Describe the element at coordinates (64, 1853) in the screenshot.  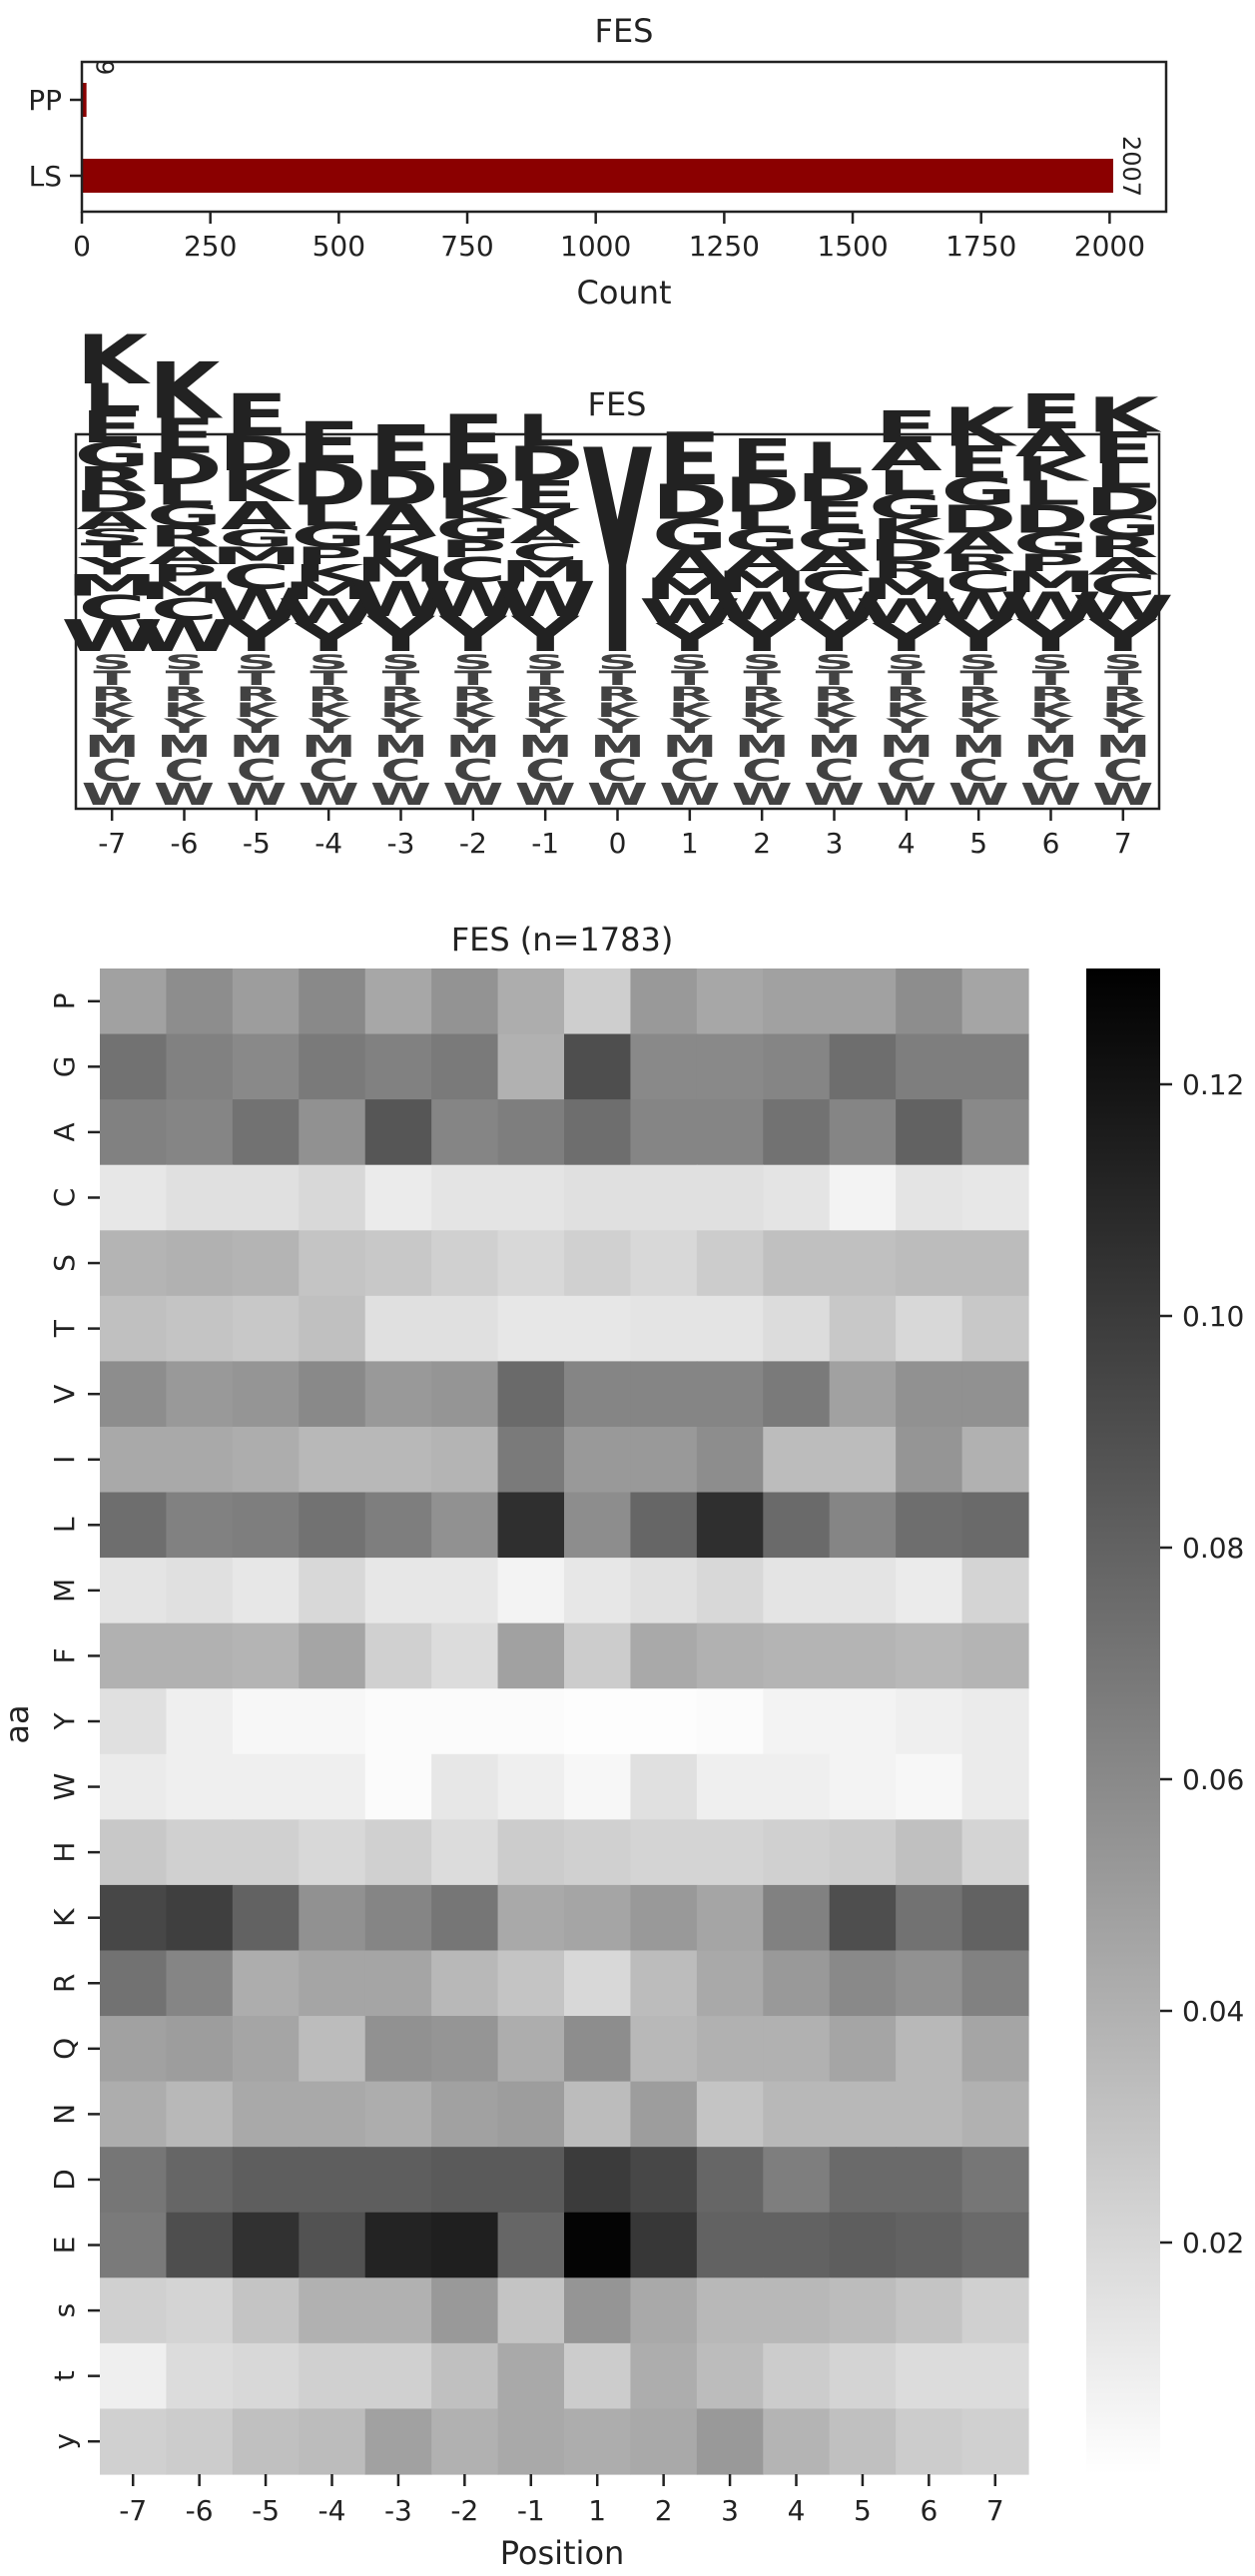
I see `heatmap-ytick-label: H` at that location.